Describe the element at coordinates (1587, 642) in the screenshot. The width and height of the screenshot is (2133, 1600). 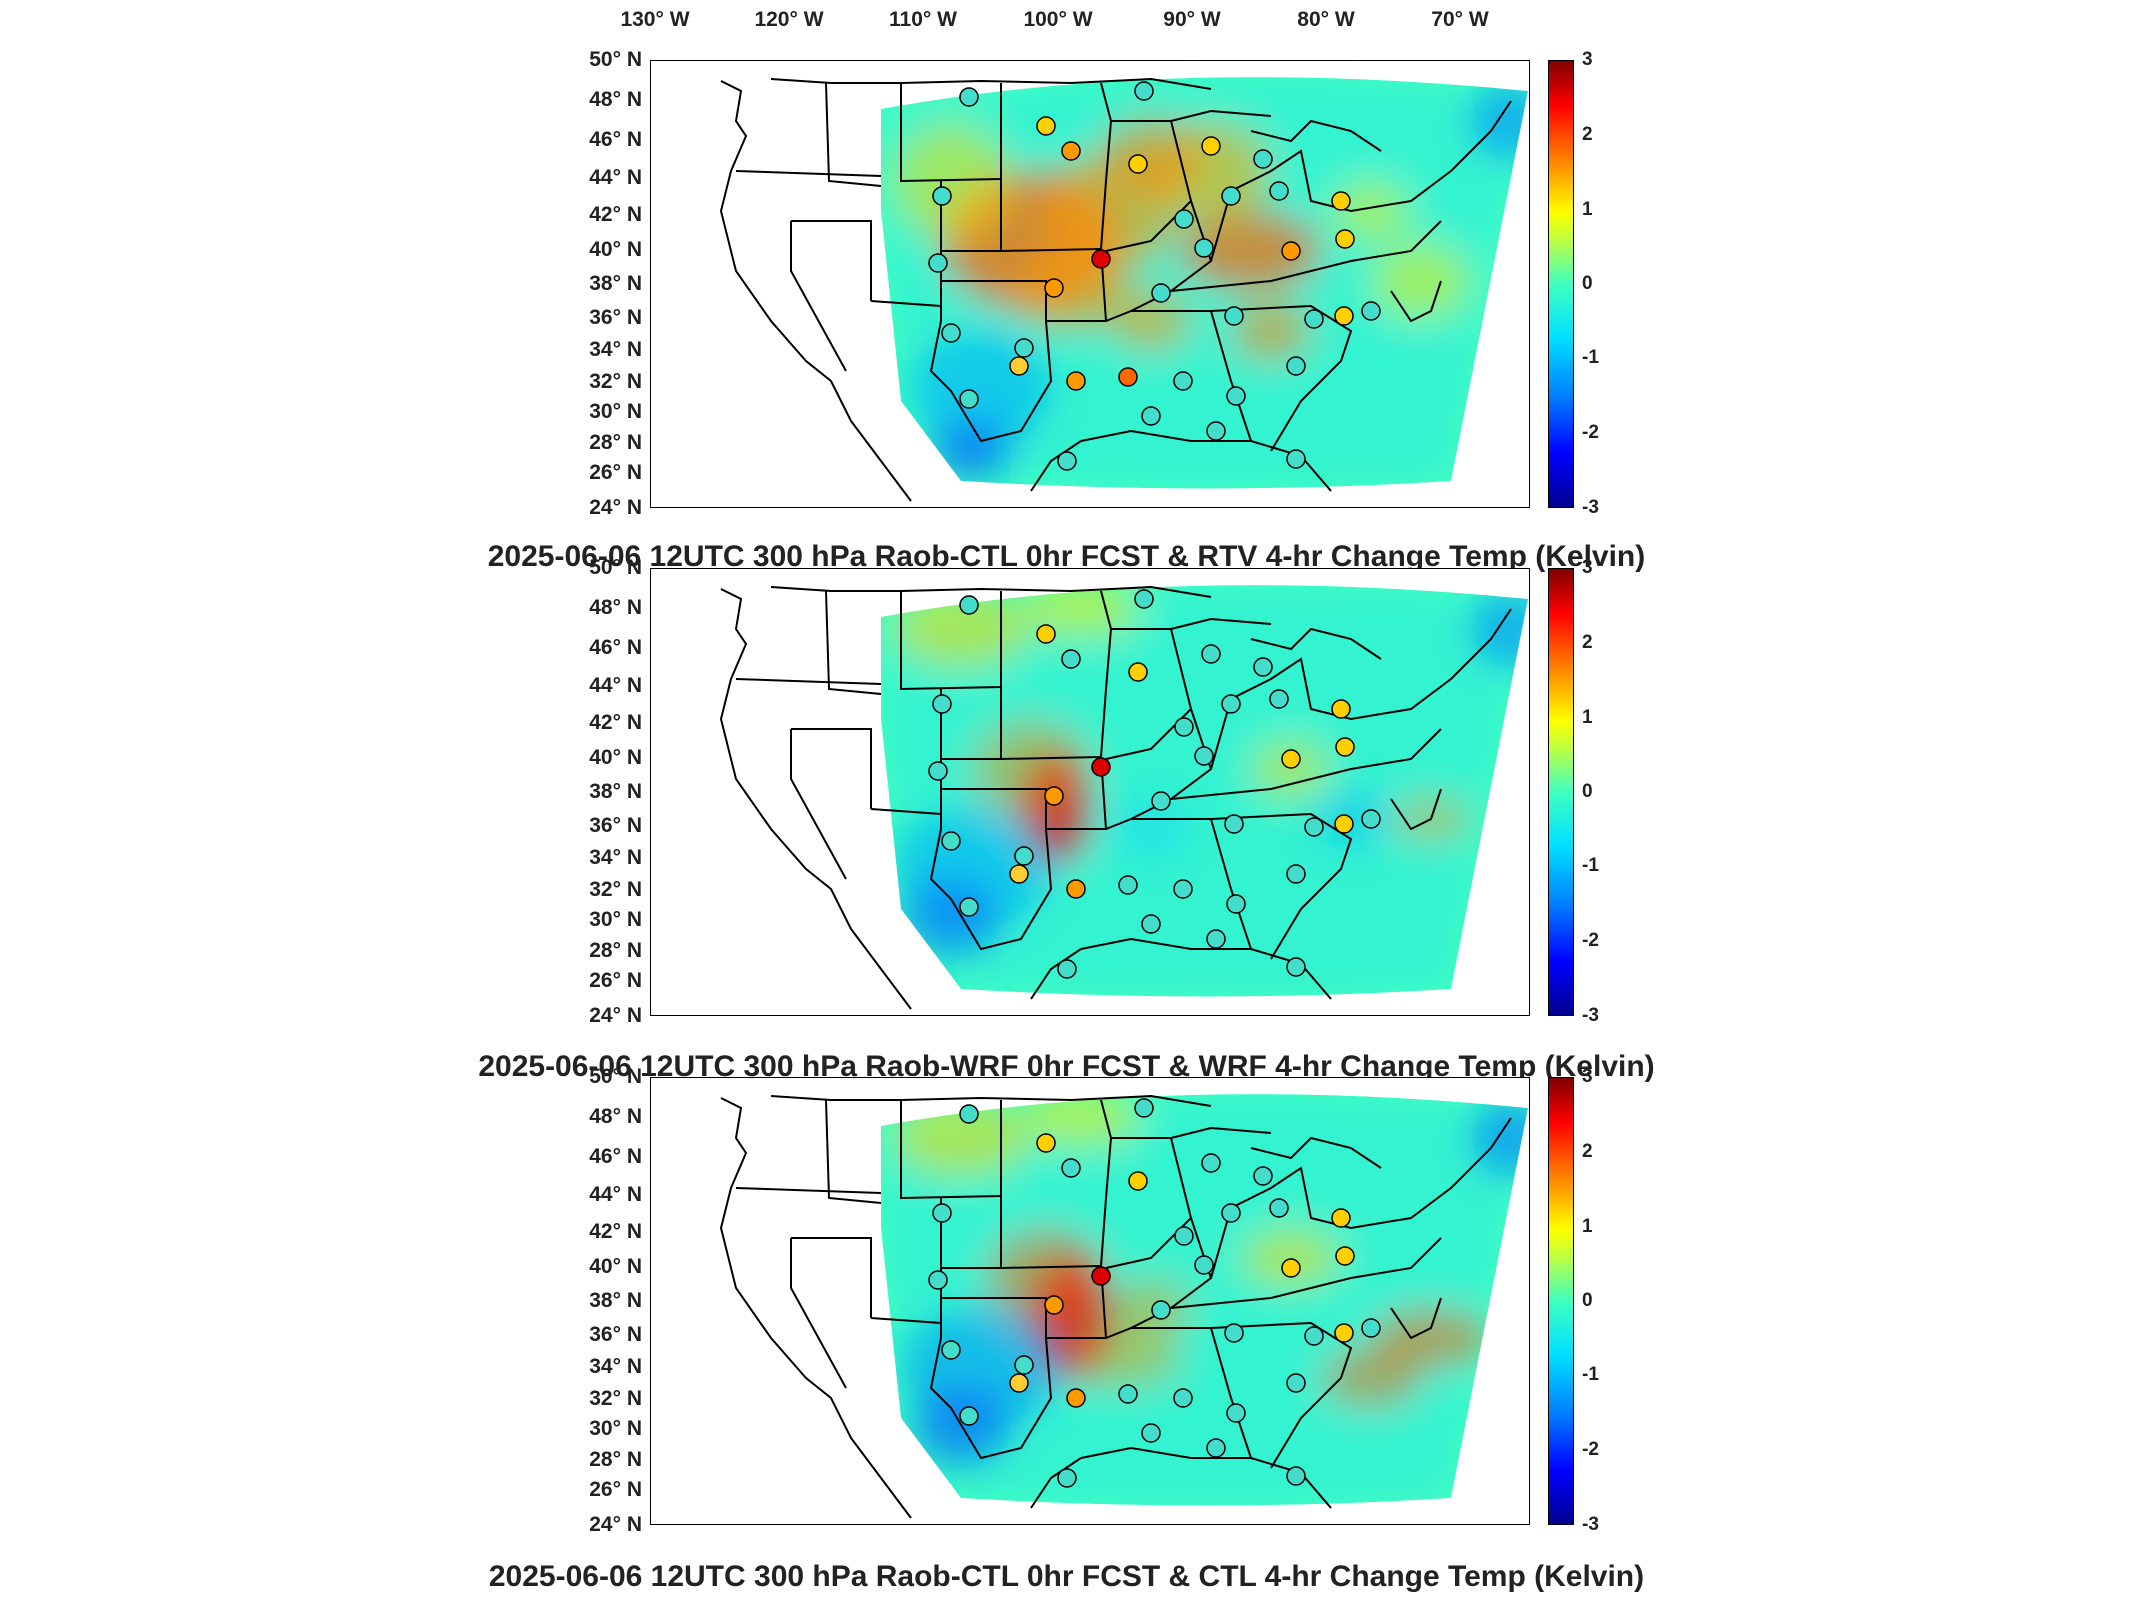
I see `colorbar-tick: 2` at that location.